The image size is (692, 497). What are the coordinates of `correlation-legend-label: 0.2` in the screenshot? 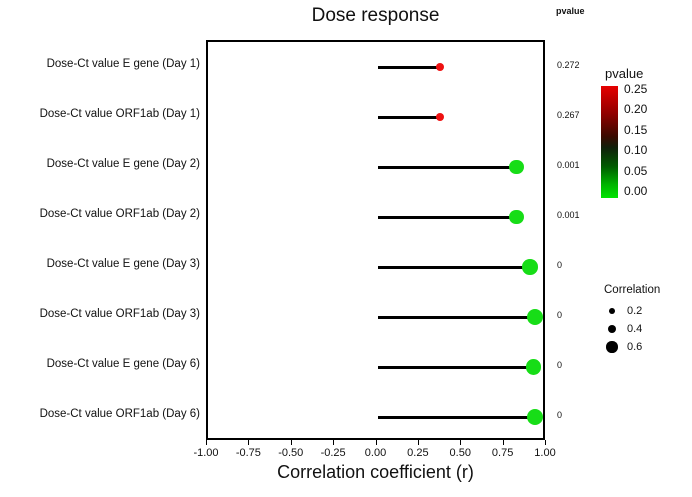 It's located at (635, 311).